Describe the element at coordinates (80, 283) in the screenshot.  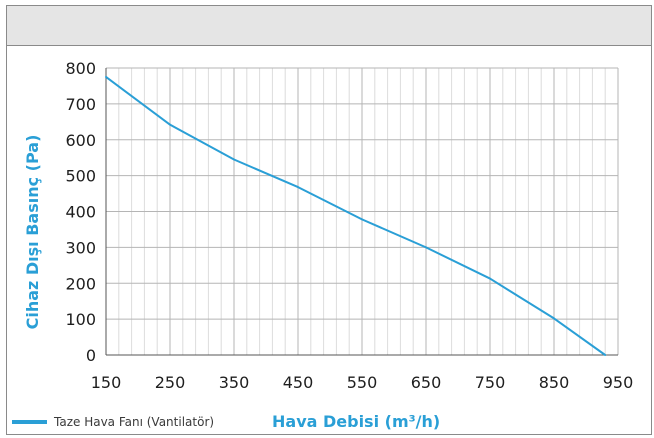
I see `y-tick-label: 200` at that location.